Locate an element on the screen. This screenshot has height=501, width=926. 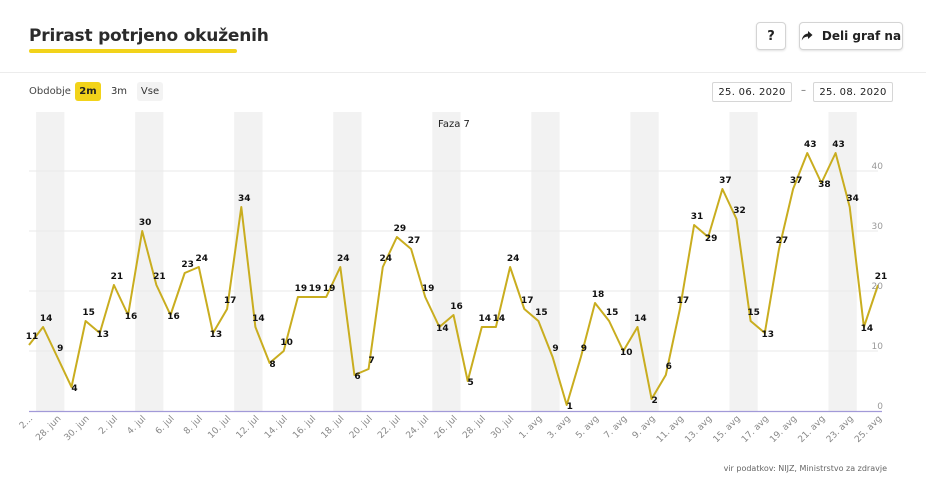
x-tick-label: 20. jul is located at coordinates (361, 427).